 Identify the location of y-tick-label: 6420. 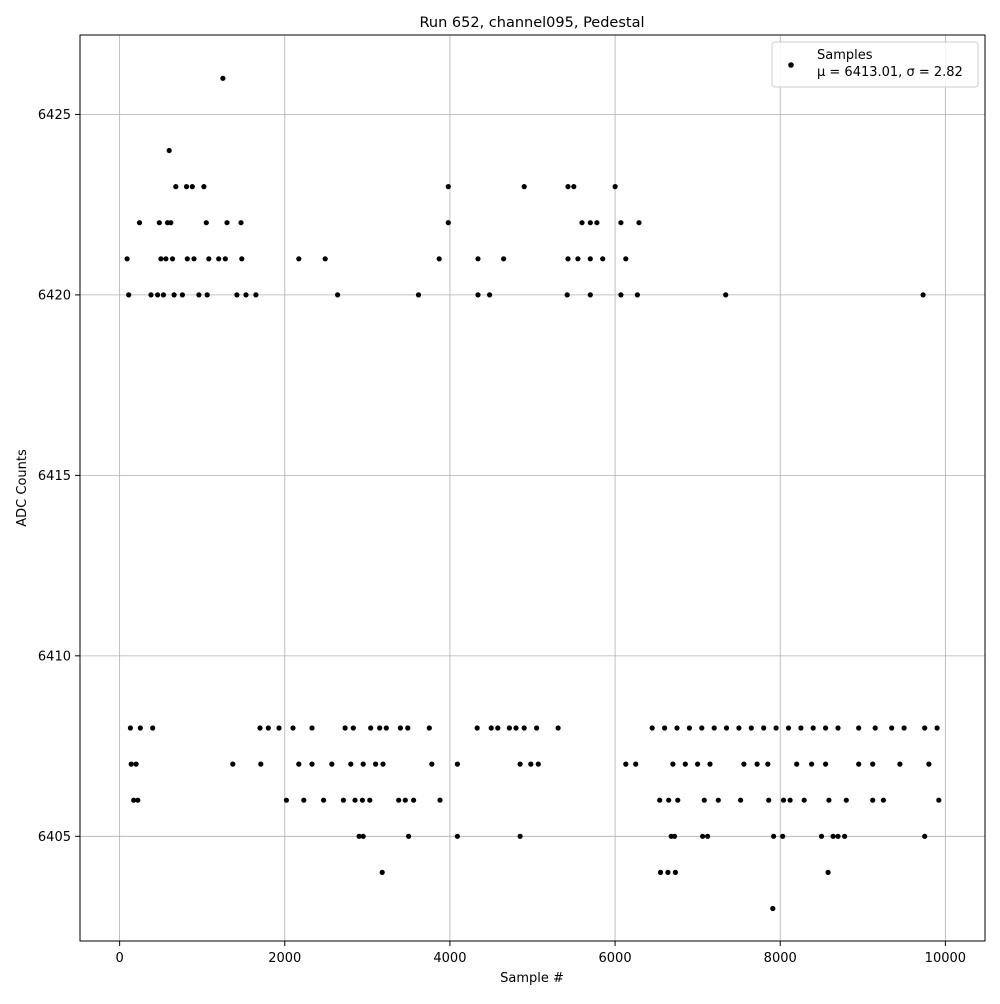
(54, 295).